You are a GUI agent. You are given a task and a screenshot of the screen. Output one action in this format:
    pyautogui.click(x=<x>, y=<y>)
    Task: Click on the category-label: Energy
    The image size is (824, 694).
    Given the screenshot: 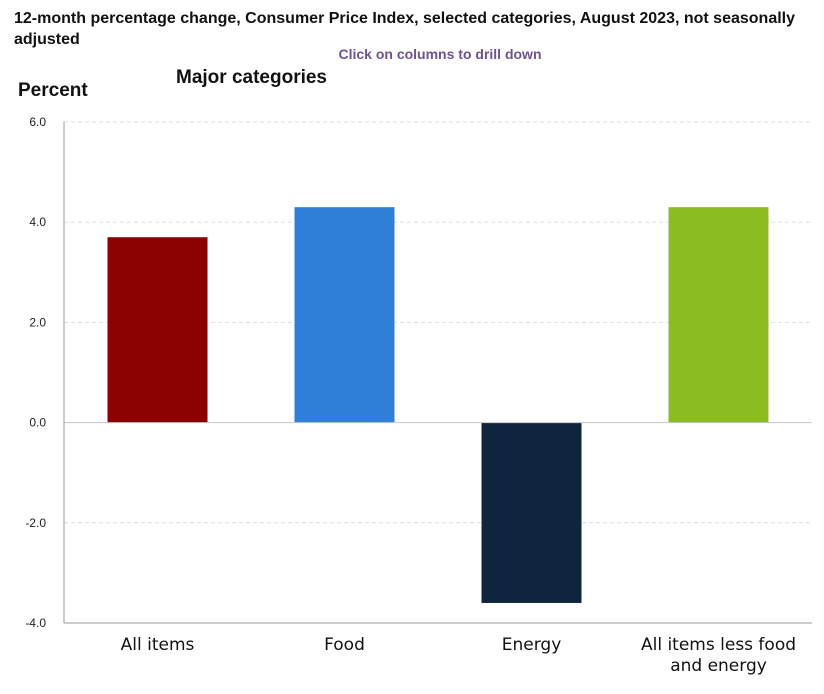 What is the action you would take?
    pyautogui.click(x=532, y=645)
    